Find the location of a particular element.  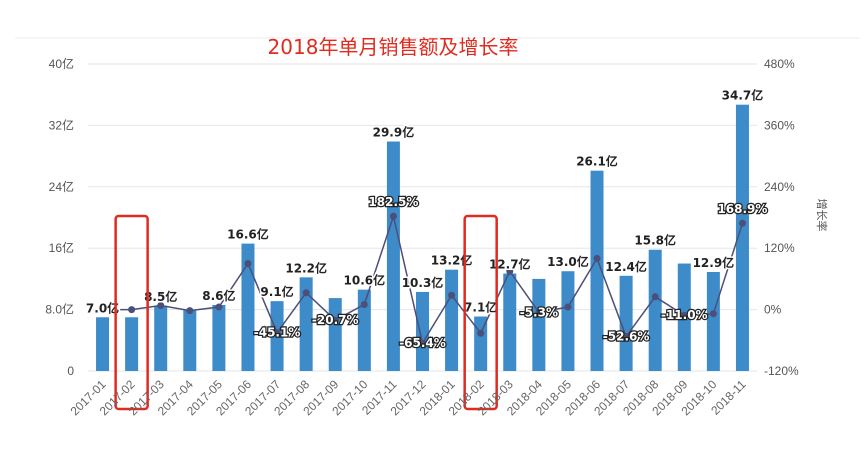

bar-value-label: 34.7亿 is located at coordinates (743, 95).